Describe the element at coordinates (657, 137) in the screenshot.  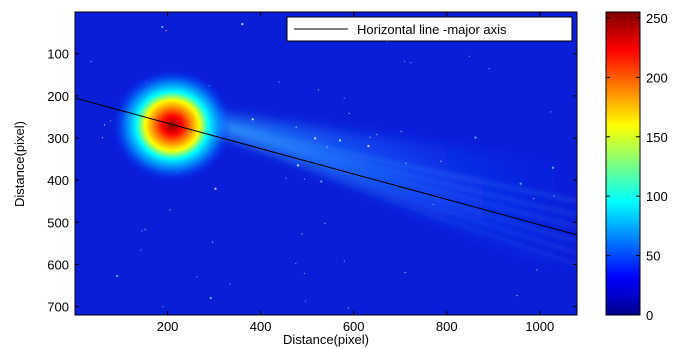
I see `colorbar-tick-label: 150` at that location.